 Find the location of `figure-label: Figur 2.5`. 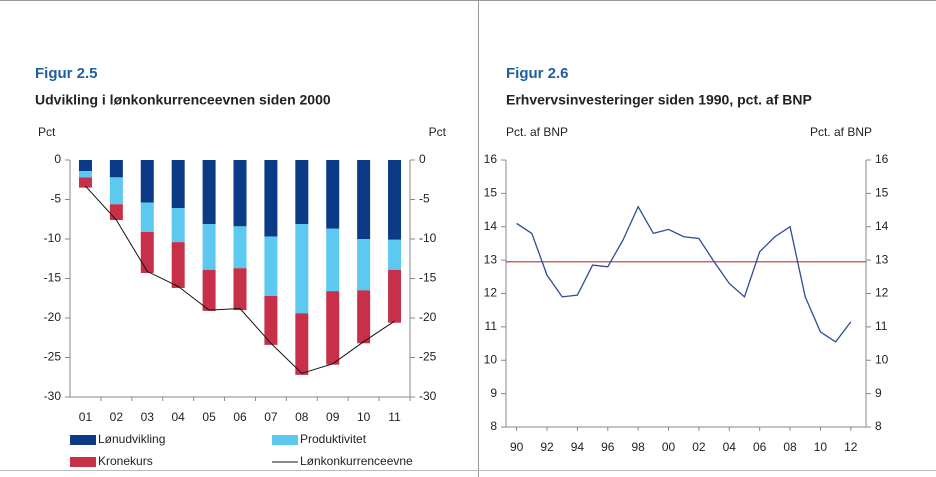

figure-label: Figur 2.5 is located at coordinates (66, 73).